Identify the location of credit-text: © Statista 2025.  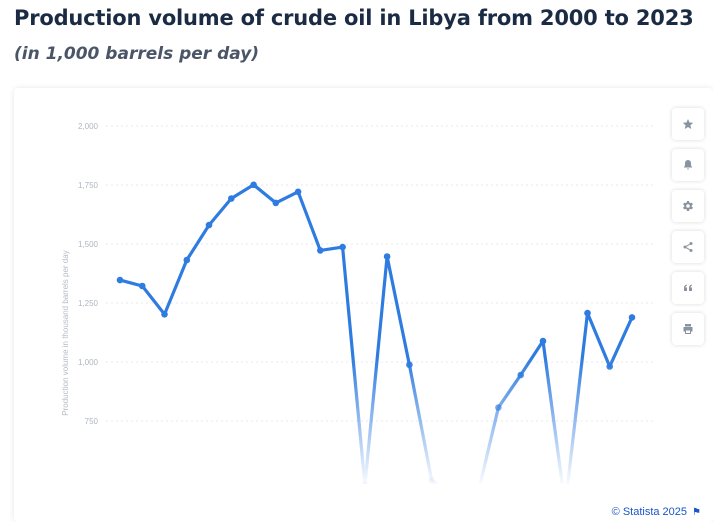
(649, 512).